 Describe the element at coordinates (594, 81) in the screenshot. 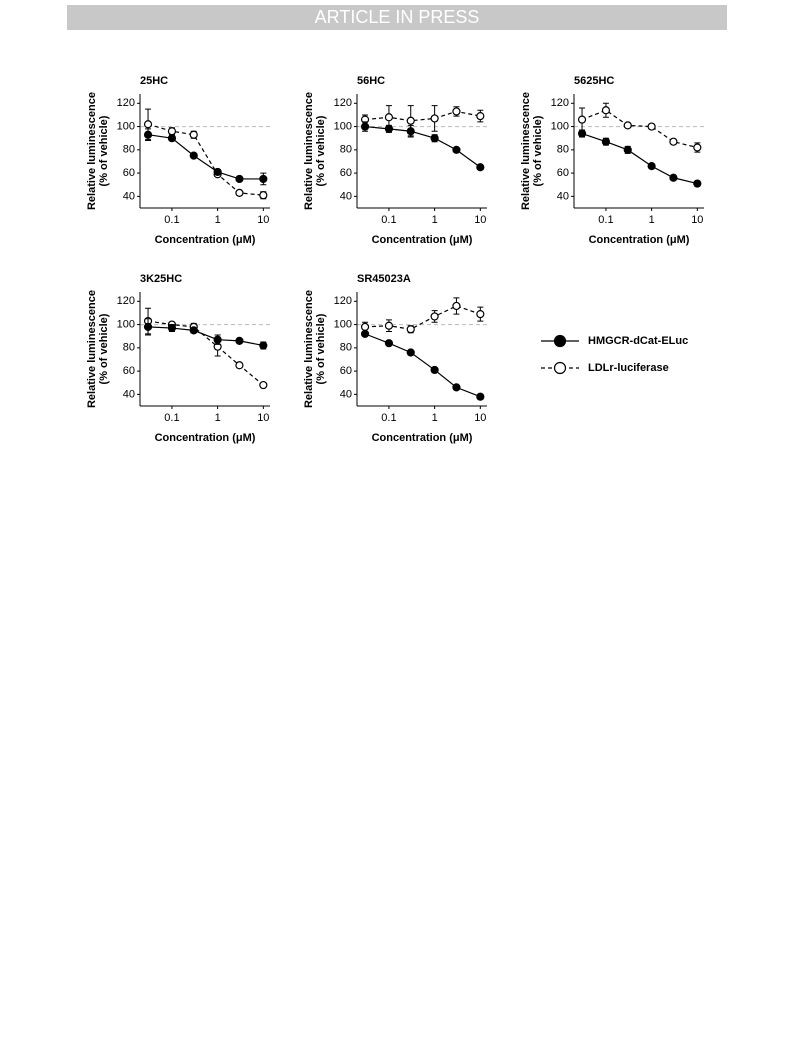

I see `panel-title: 5625HC` at that location.